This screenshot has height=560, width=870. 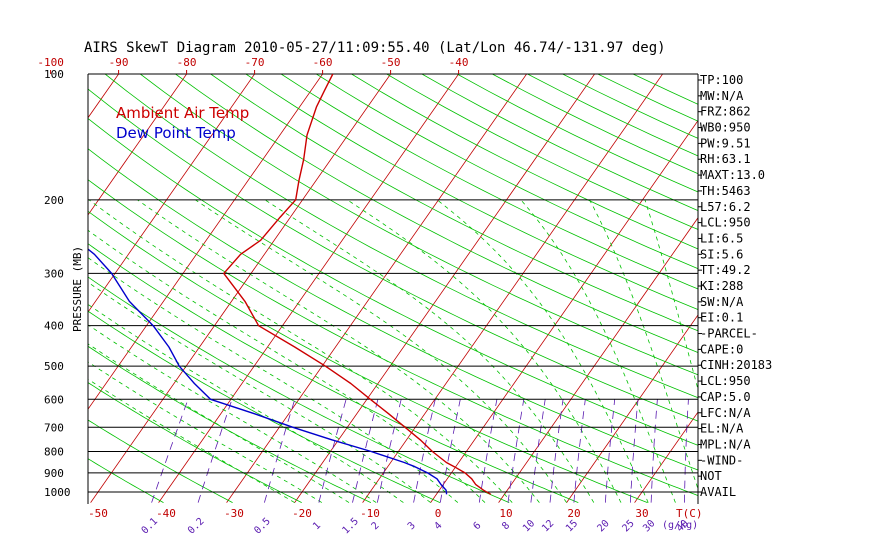 What do you see at coordinates (323, 62) in the screenshot?
I see `top-temp-tick-label: -60` at bounding box center [323, 62].